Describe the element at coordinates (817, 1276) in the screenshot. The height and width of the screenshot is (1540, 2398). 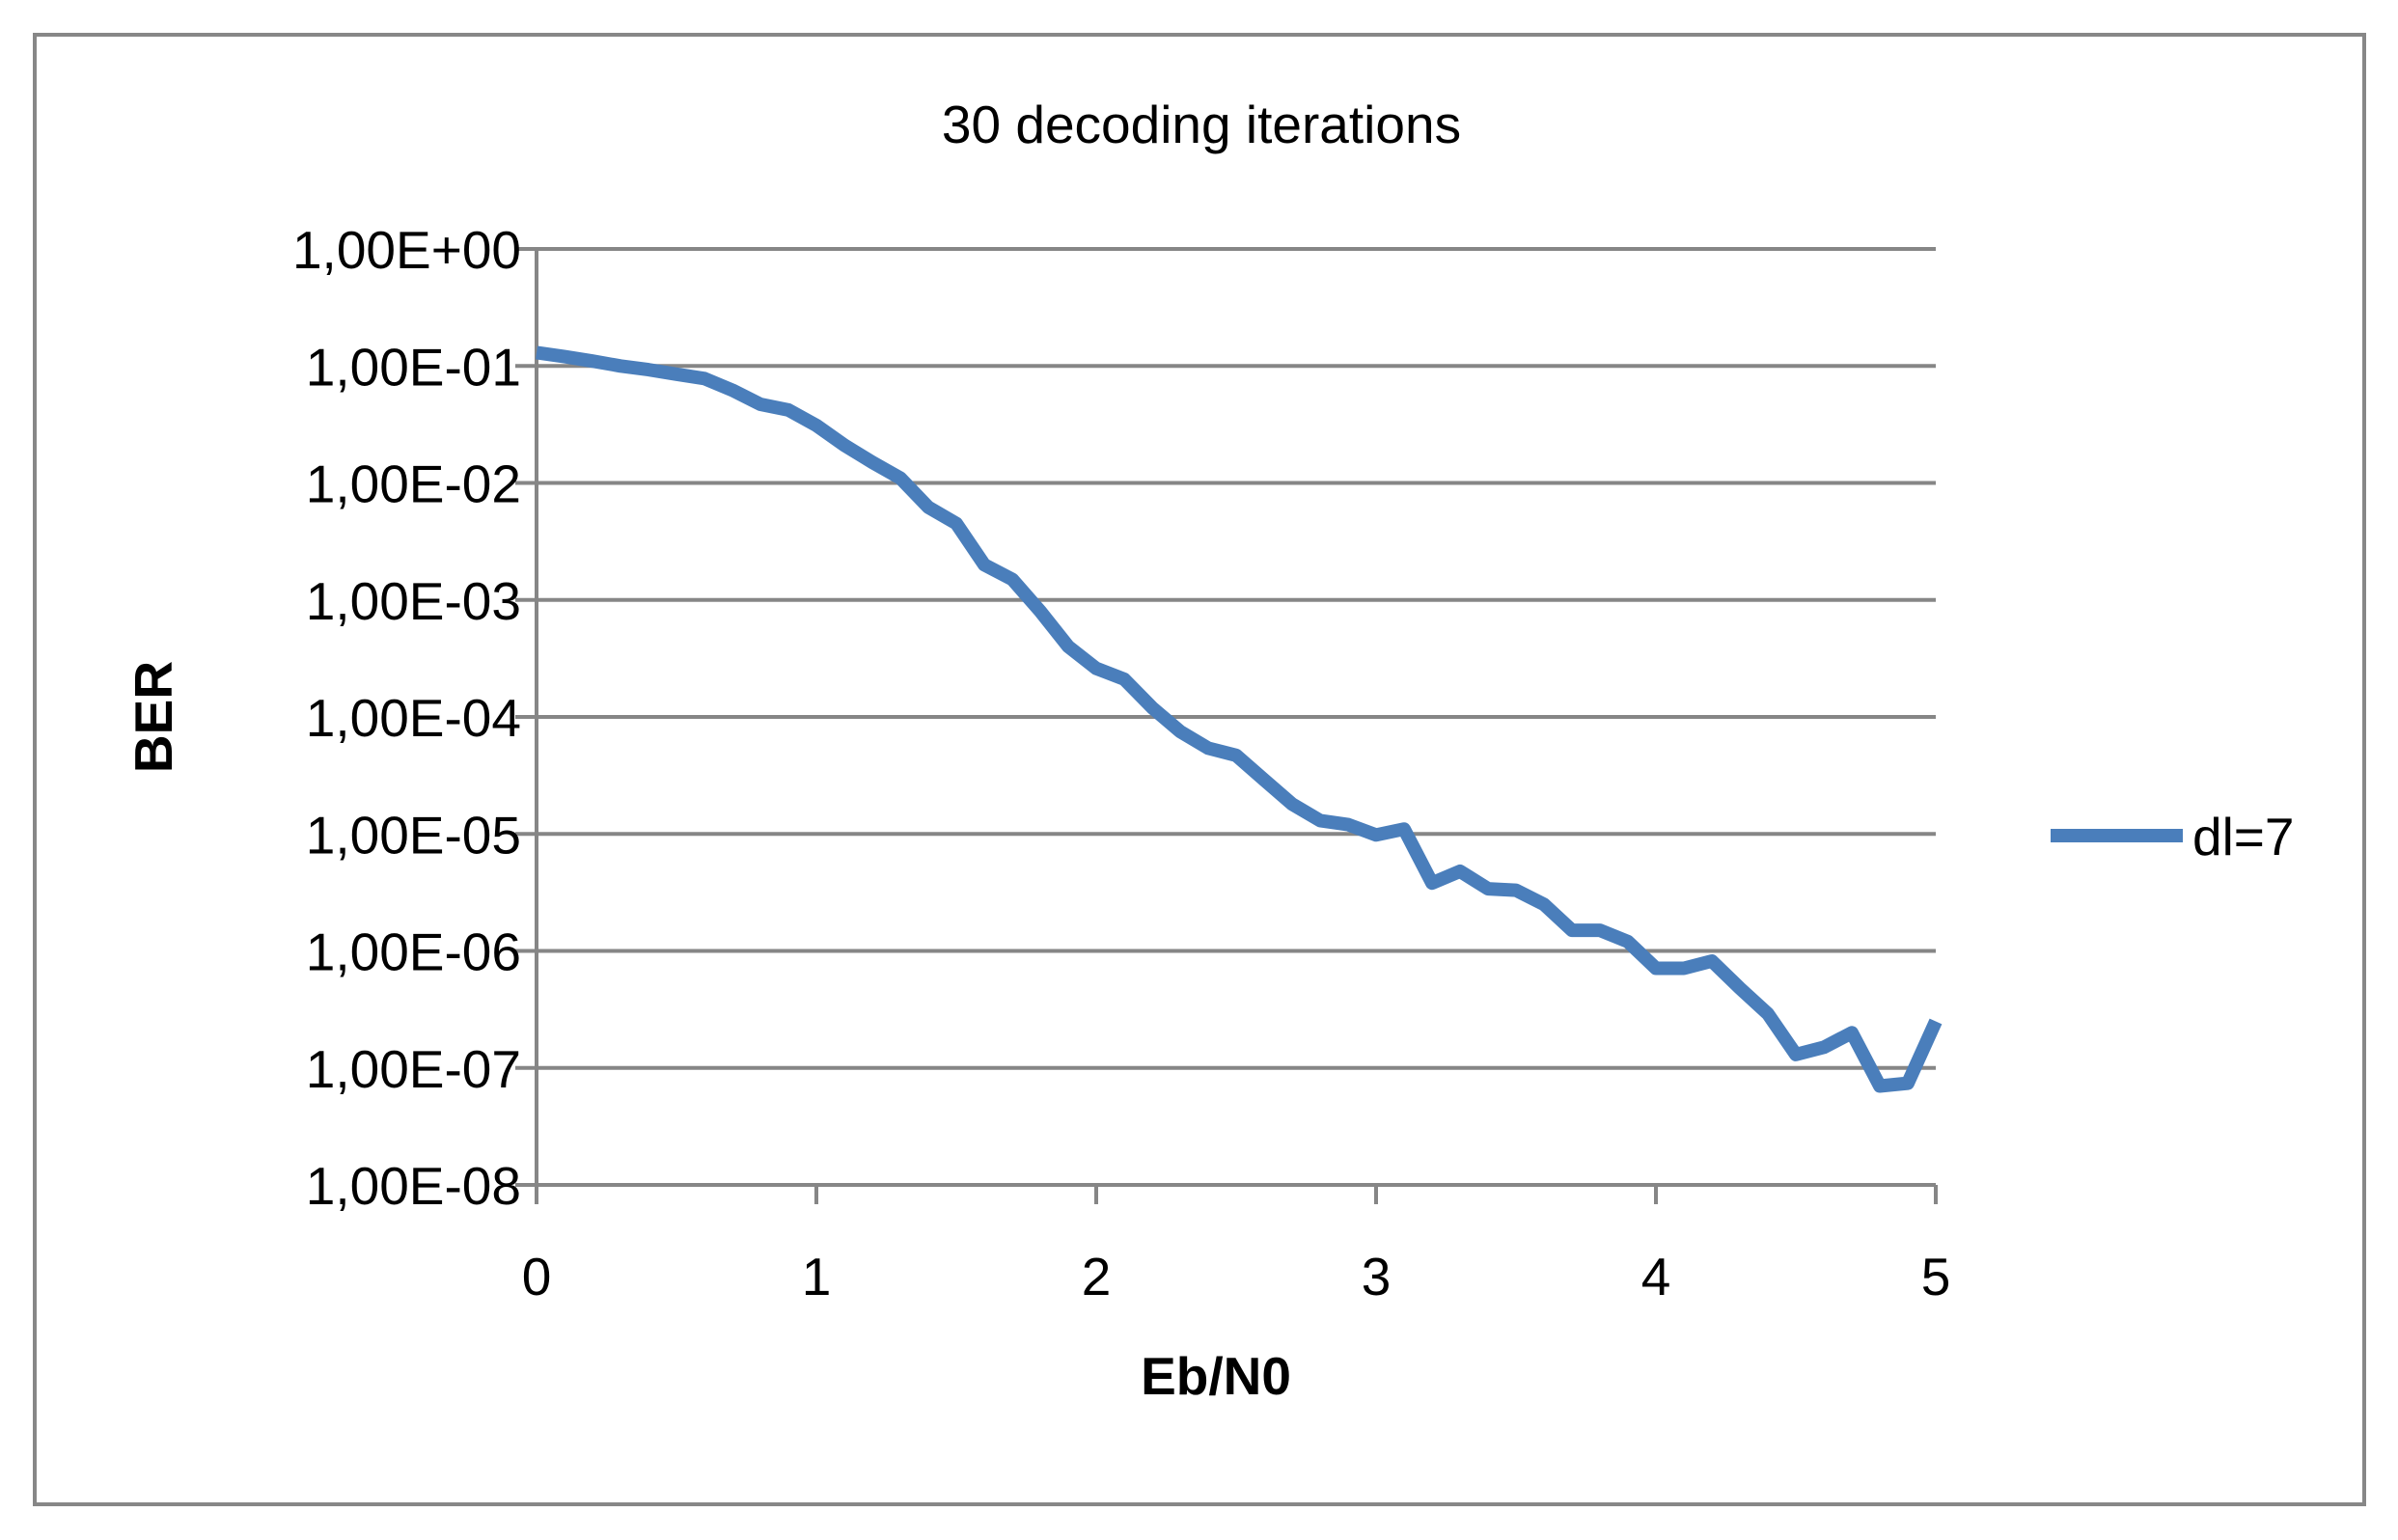
I see `x-tick-label: 1` at that location.